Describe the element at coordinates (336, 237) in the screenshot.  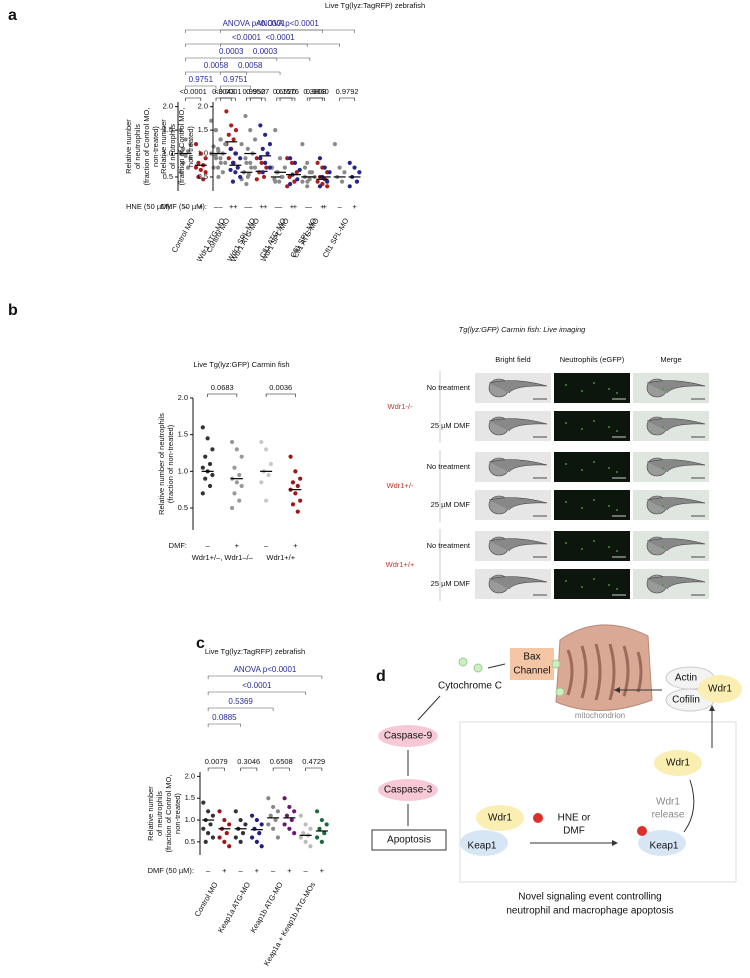
I see `category-label: Cfl1 SPL-MO` at that location.